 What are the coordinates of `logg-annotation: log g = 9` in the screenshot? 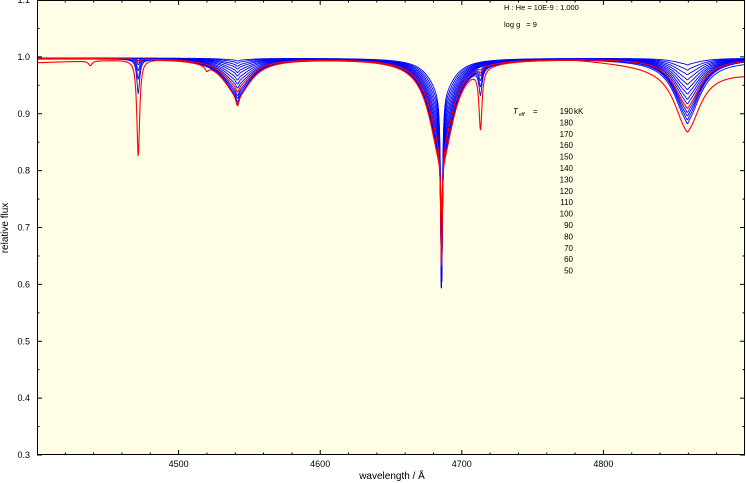 It's located at (520, 24).